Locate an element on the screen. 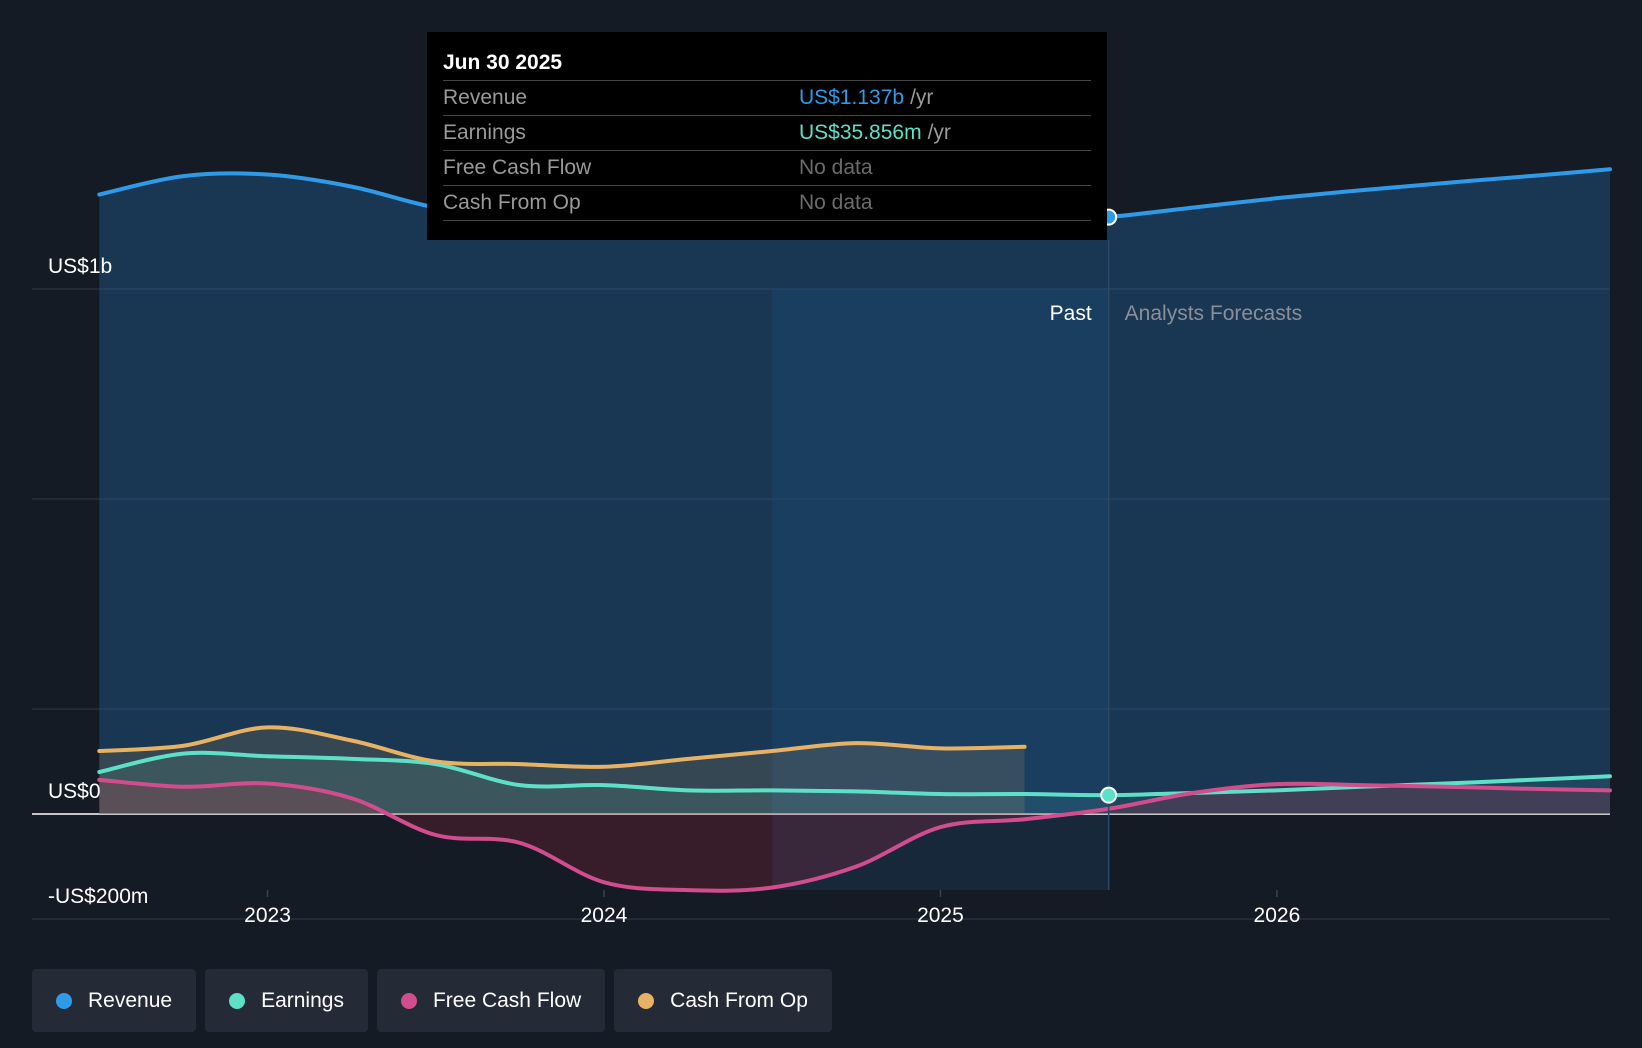 This screenshot has height=1048, width=1642. tooltip-date: Jun 30 2025 is located at coordinates (767, 63).